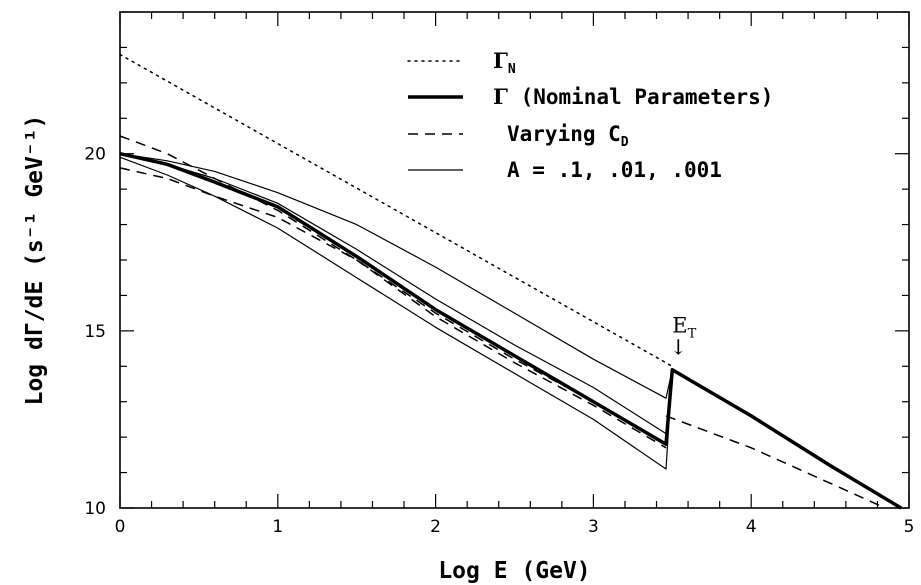 The height and width of the screenshot is (585, 921). I want to click on legend-subscript: N, so click(512, 69).